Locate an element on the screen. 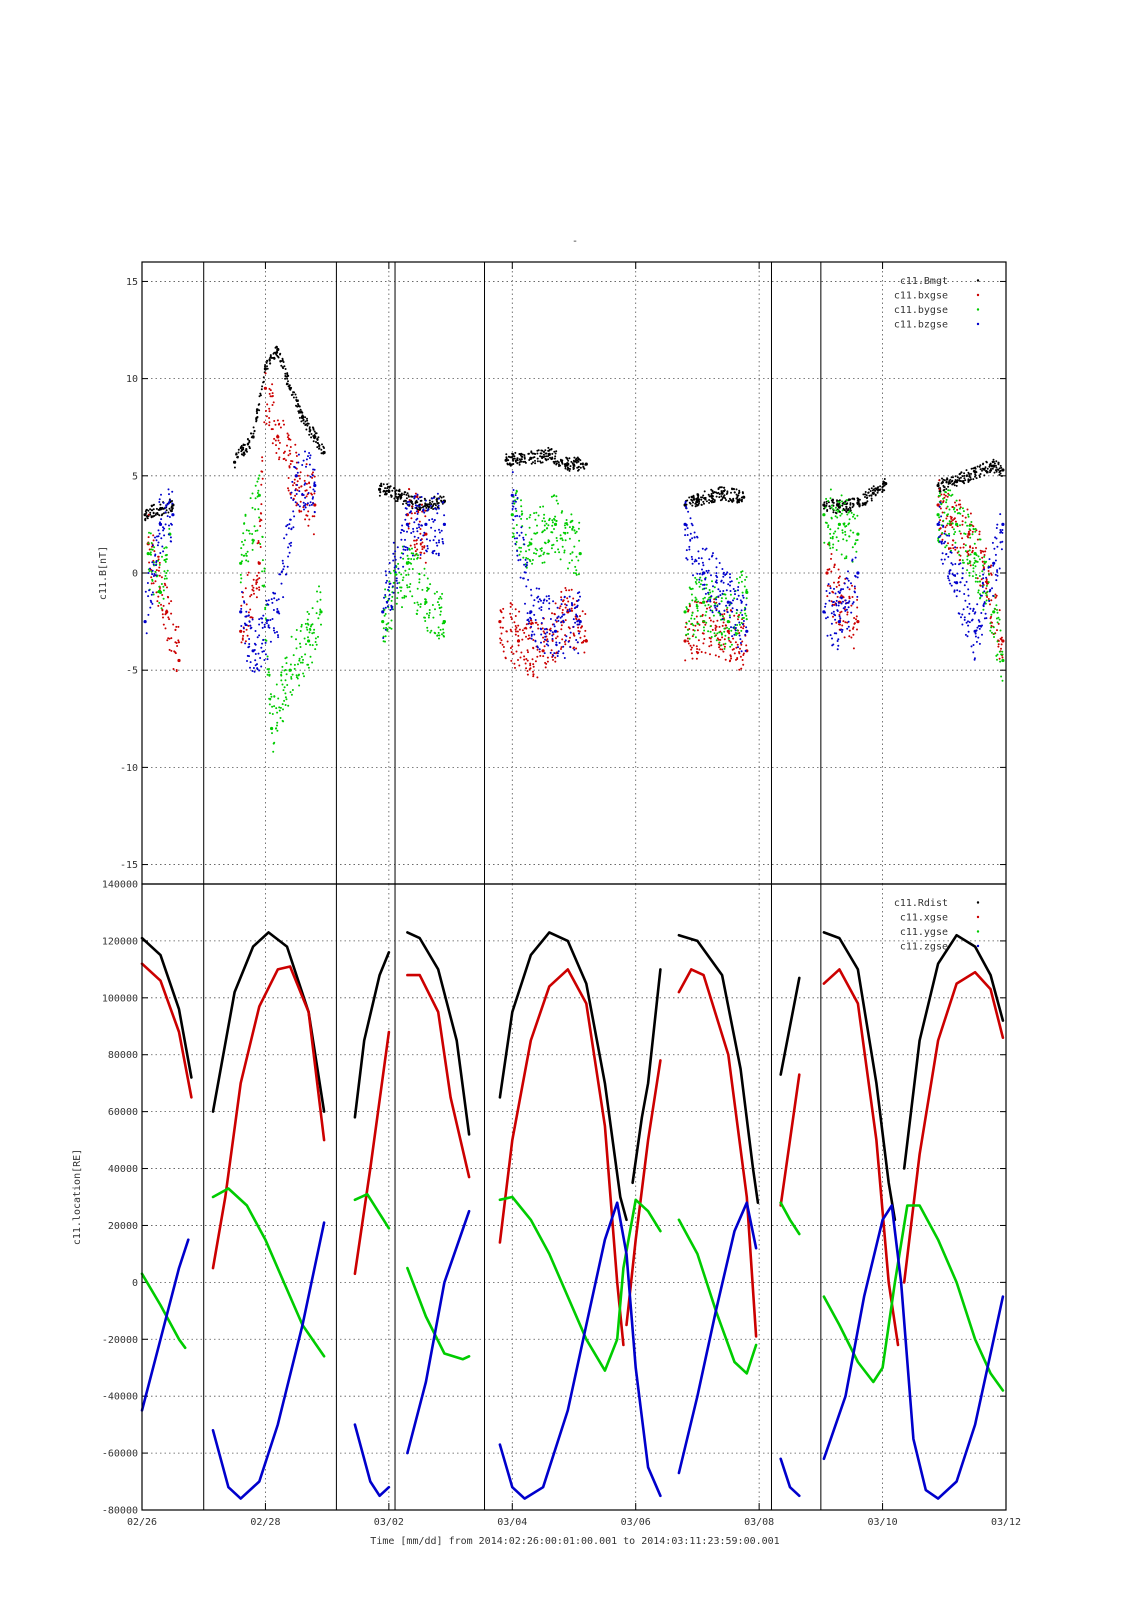  location-ytick-label-4: 60000 is located at coordinates (123, 1112).